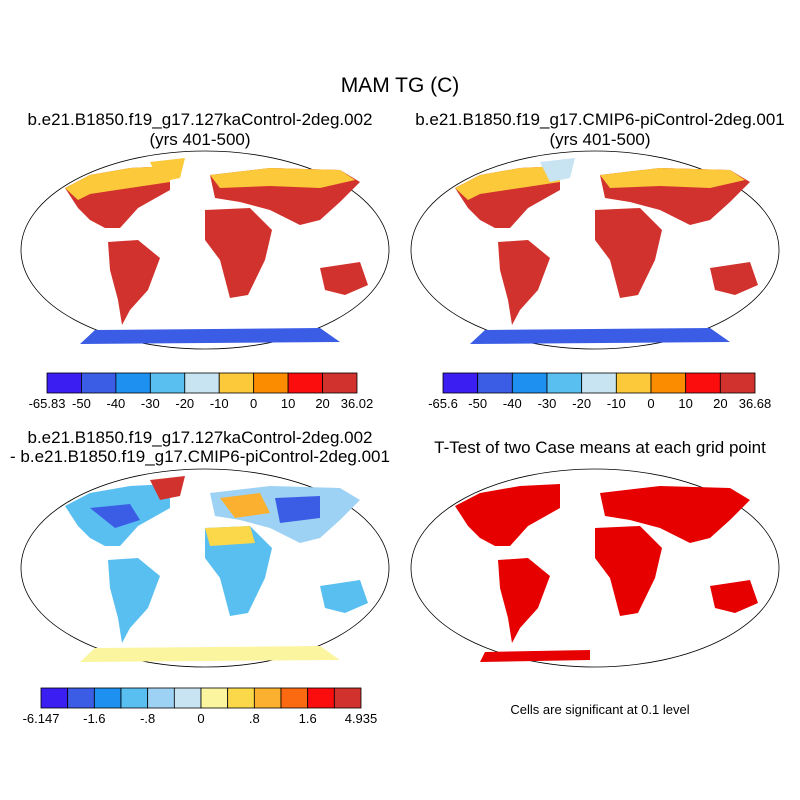 The height and width of the screenshot is (800, 800). What do you see at coordinates (600, 709) in the screenshot?
I see `significance-note: Cells are significant at 0.1 level` at bounding box center [600, 709].